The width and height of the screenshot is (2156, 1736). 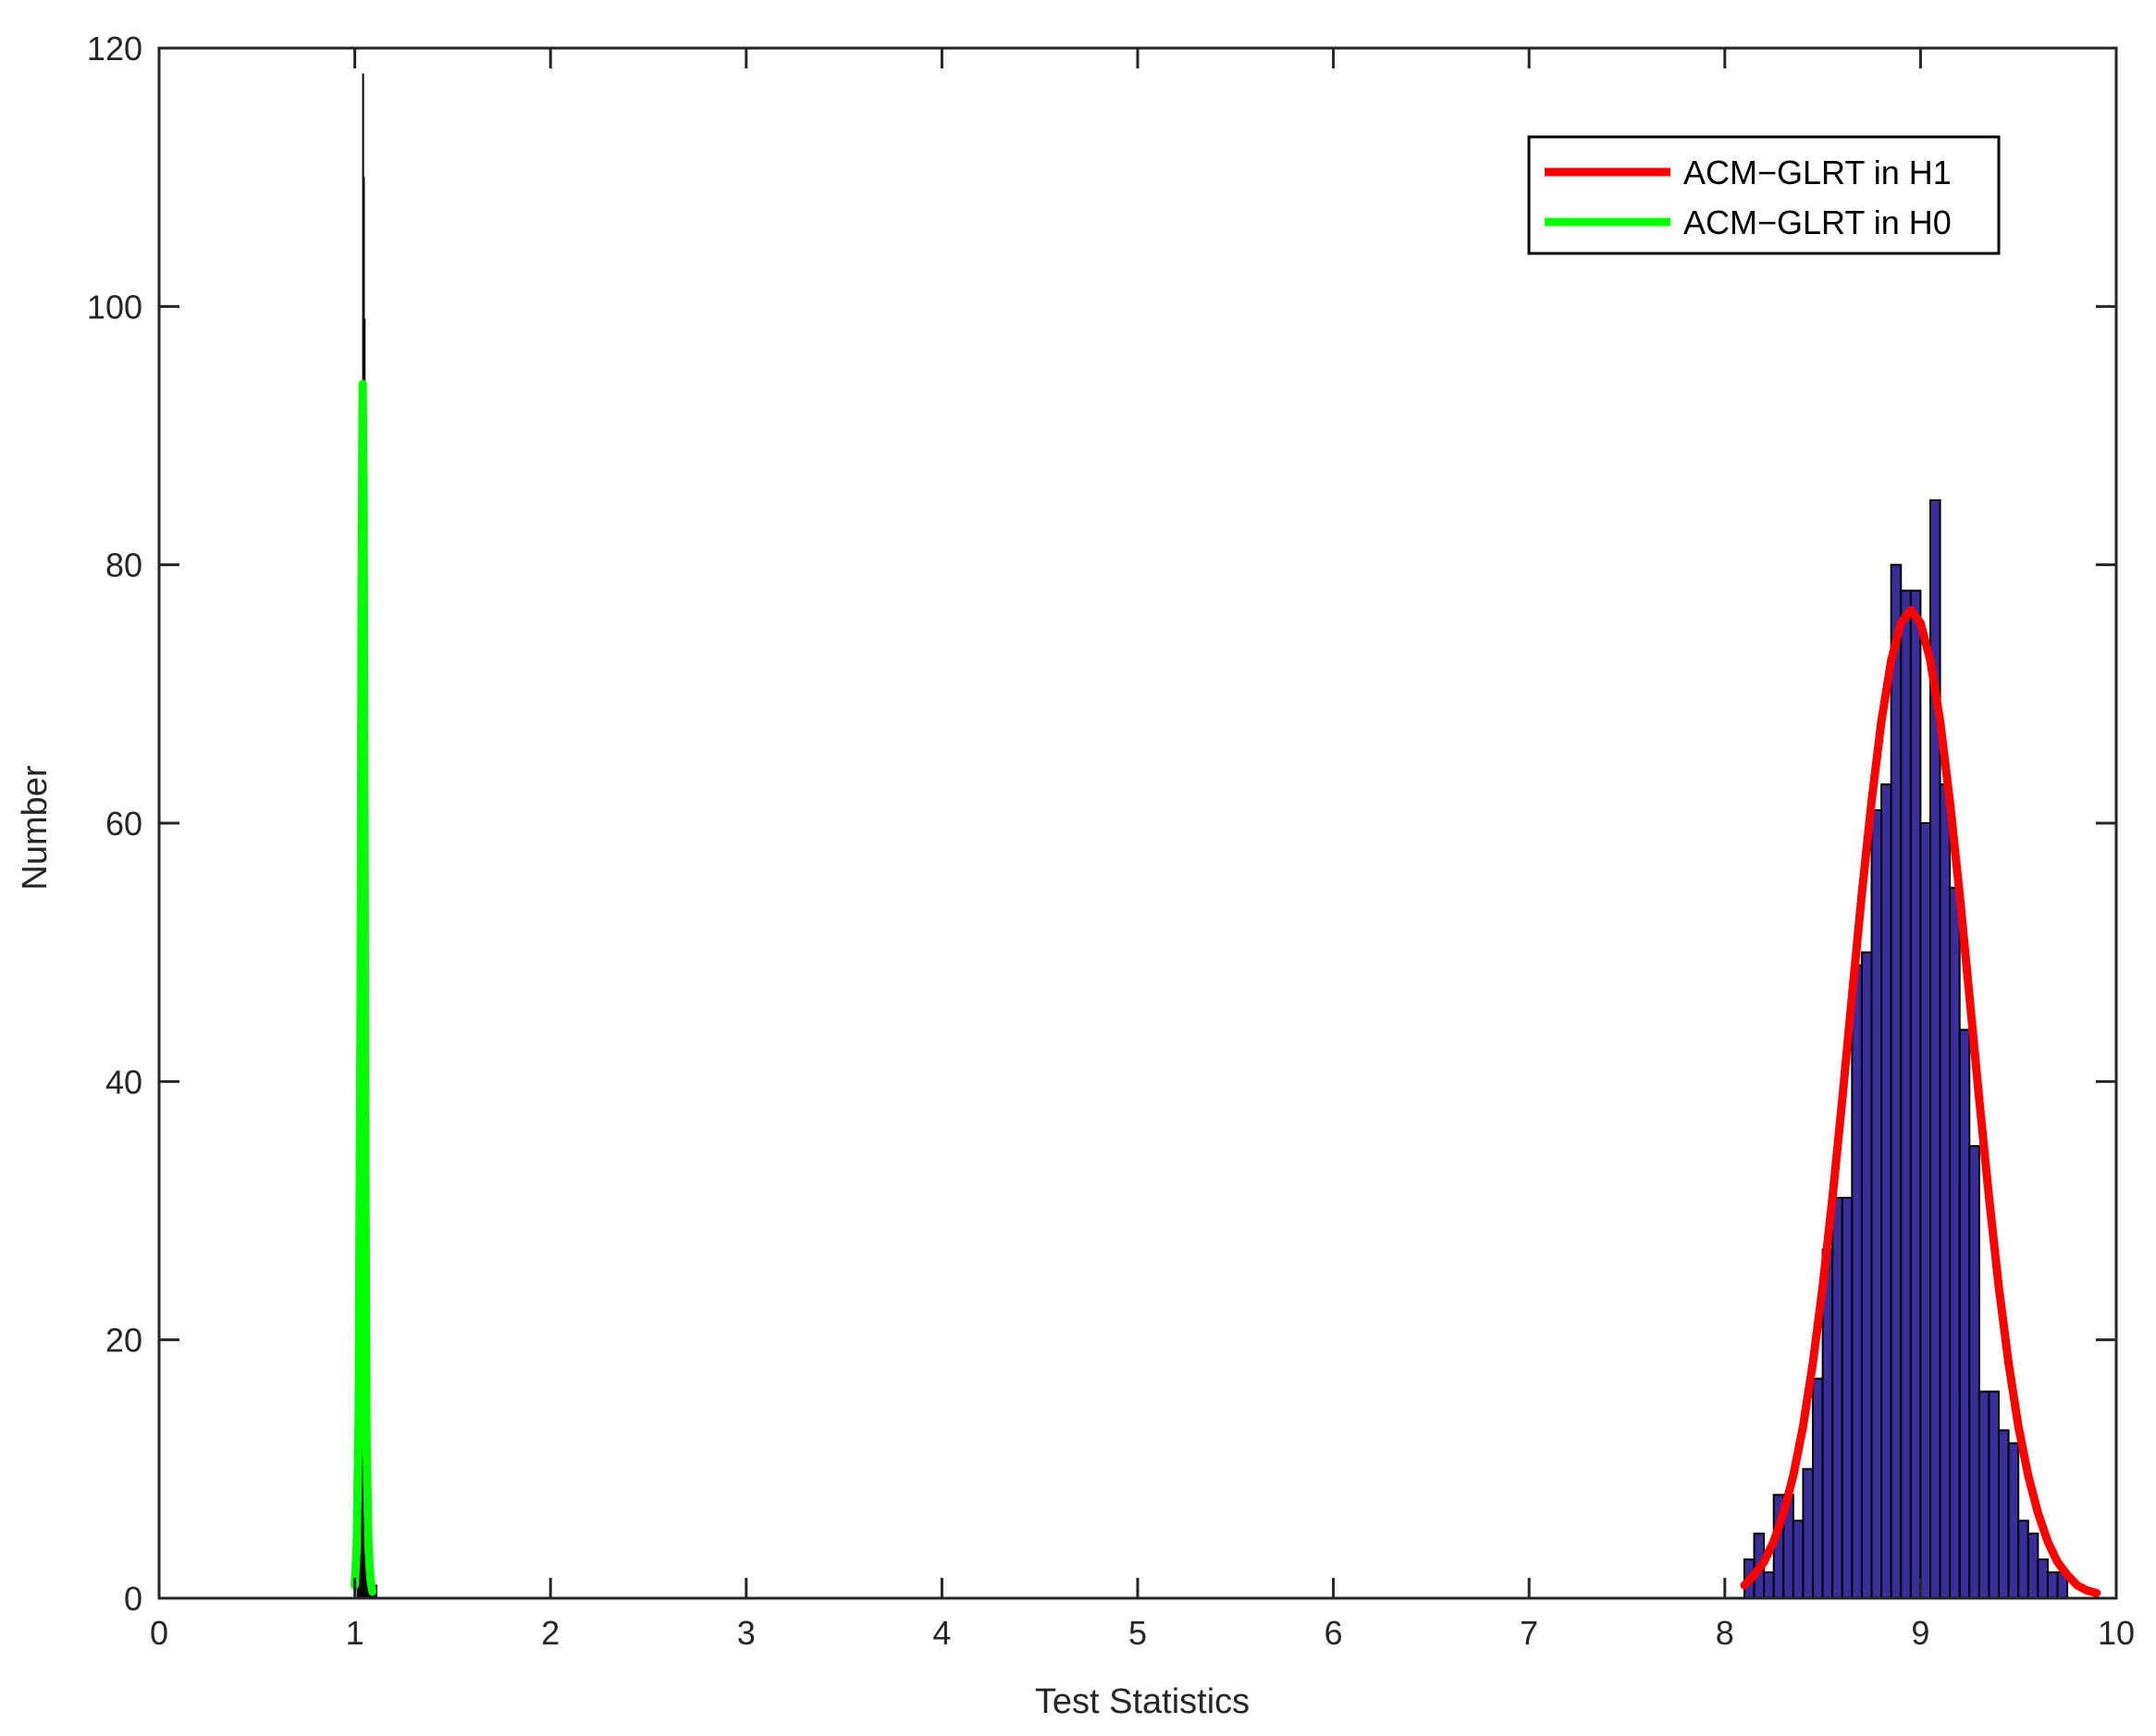 I want to click on y-tick-label: 100, so click(x=115, y=307).